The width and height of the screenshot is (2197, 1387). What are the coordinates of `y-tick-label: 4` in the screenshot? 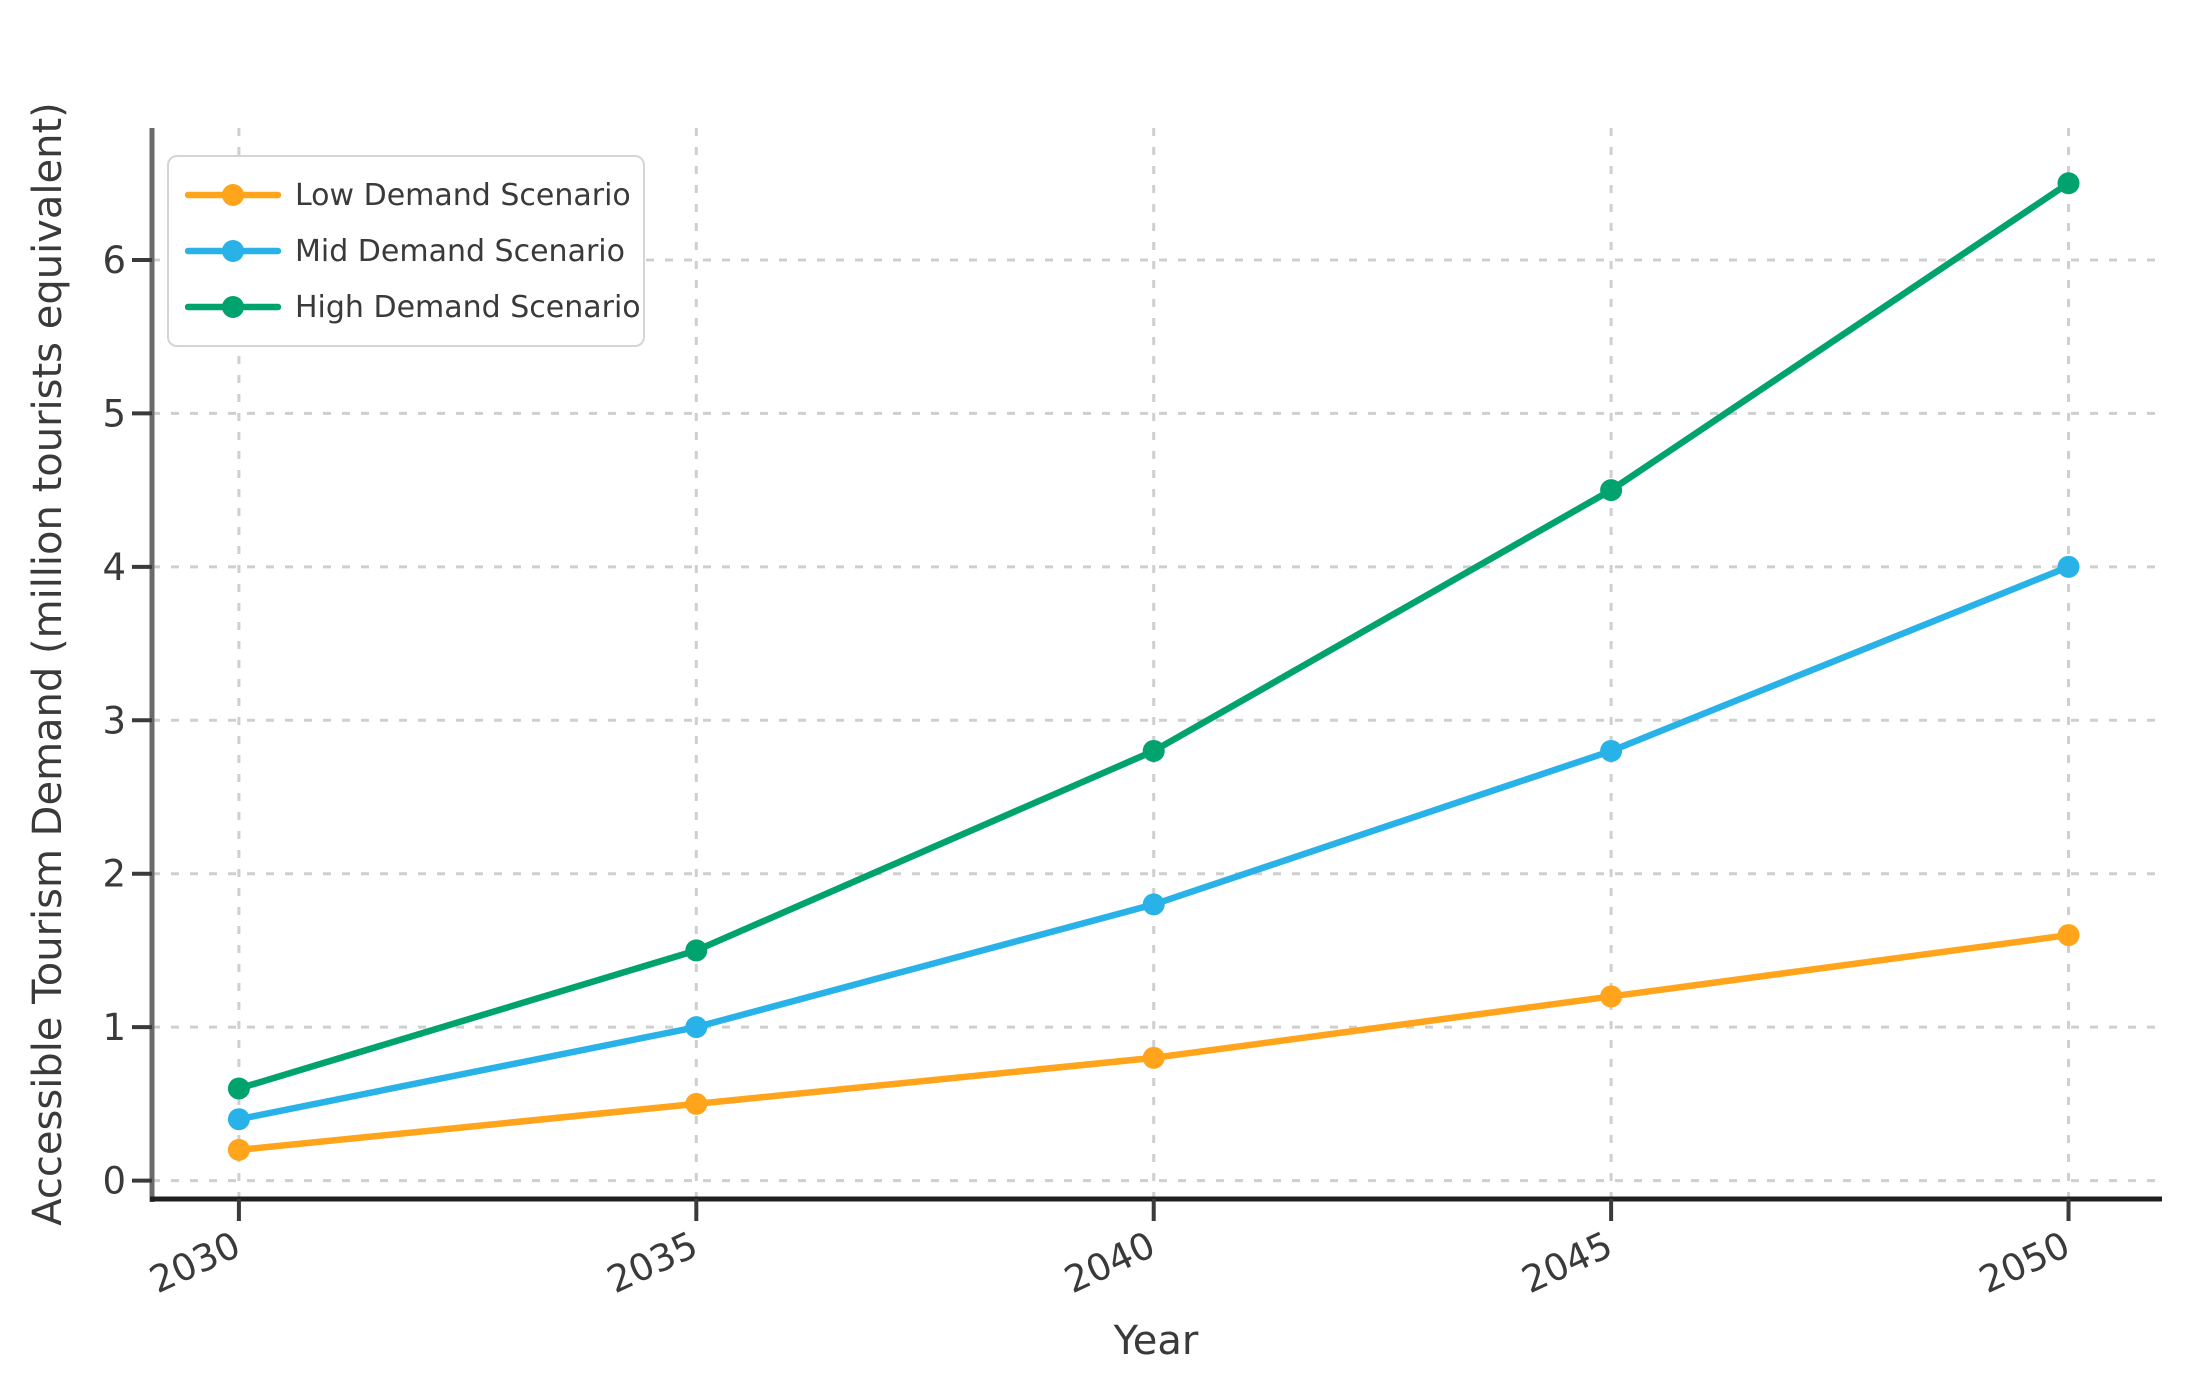 It's located at (114, 567).